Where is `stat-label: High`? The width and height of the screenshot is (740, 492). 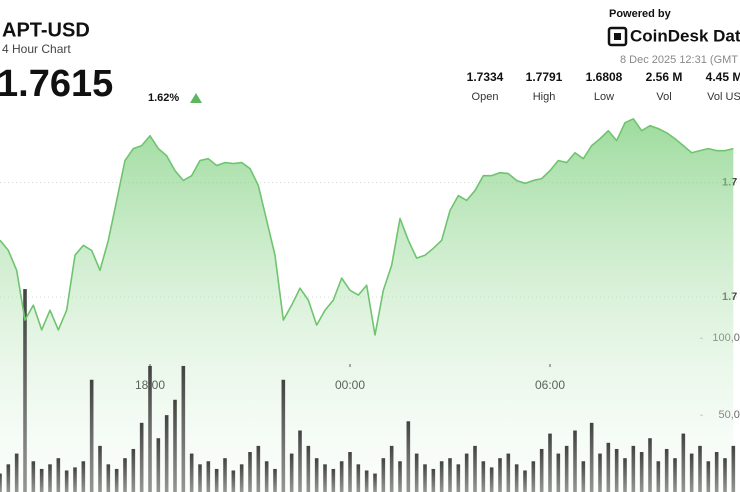
stat-label: High is located at coordinates (544, 97).